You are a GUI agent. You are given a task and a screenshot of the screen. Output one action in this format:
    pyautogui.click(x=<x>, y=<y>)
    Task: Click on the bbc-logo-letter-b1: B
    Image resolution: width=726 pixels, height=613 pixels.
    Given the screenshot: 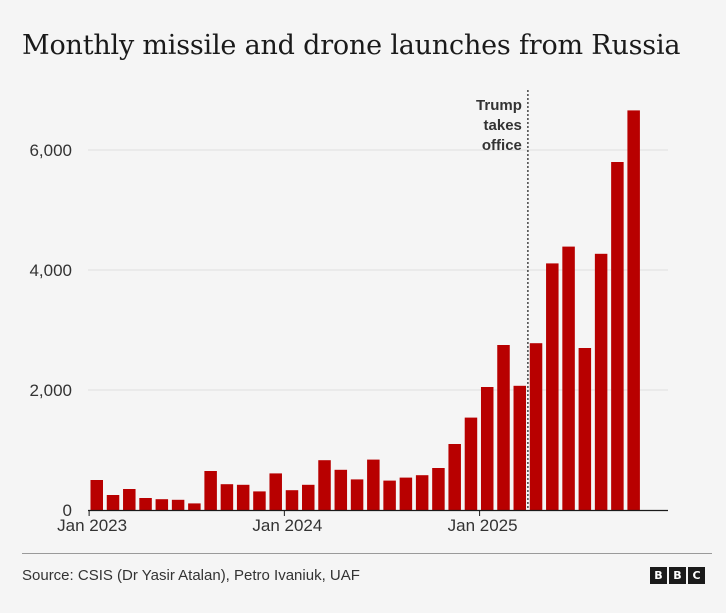 What is the action you would take?
    pyautogui.click(x=658, y=575)
    